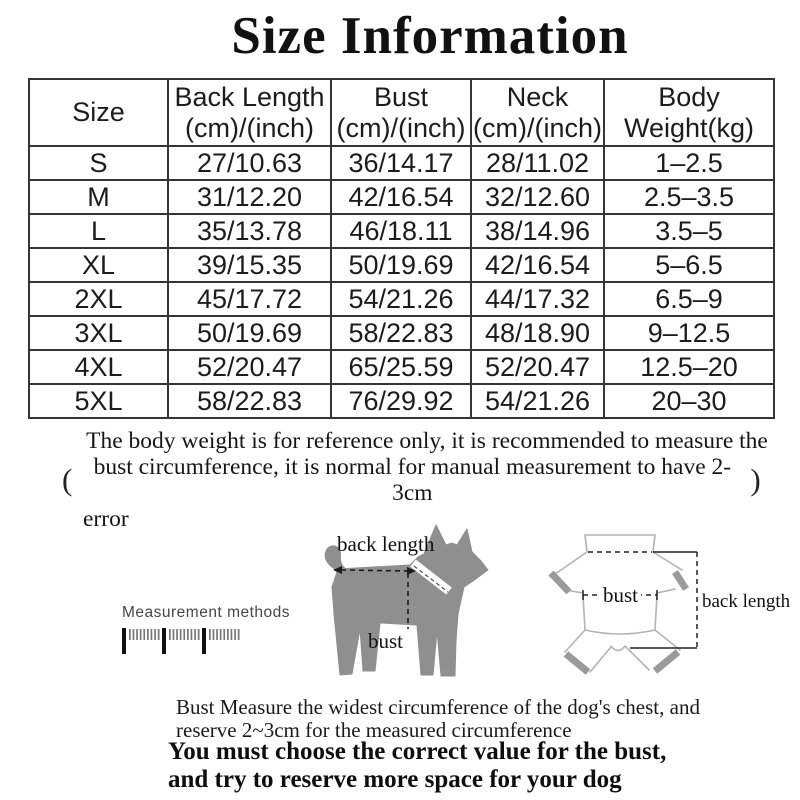 This screenshot has width=800, height=800. I want to click on dog-bust-label: bust, so click(386, 641).